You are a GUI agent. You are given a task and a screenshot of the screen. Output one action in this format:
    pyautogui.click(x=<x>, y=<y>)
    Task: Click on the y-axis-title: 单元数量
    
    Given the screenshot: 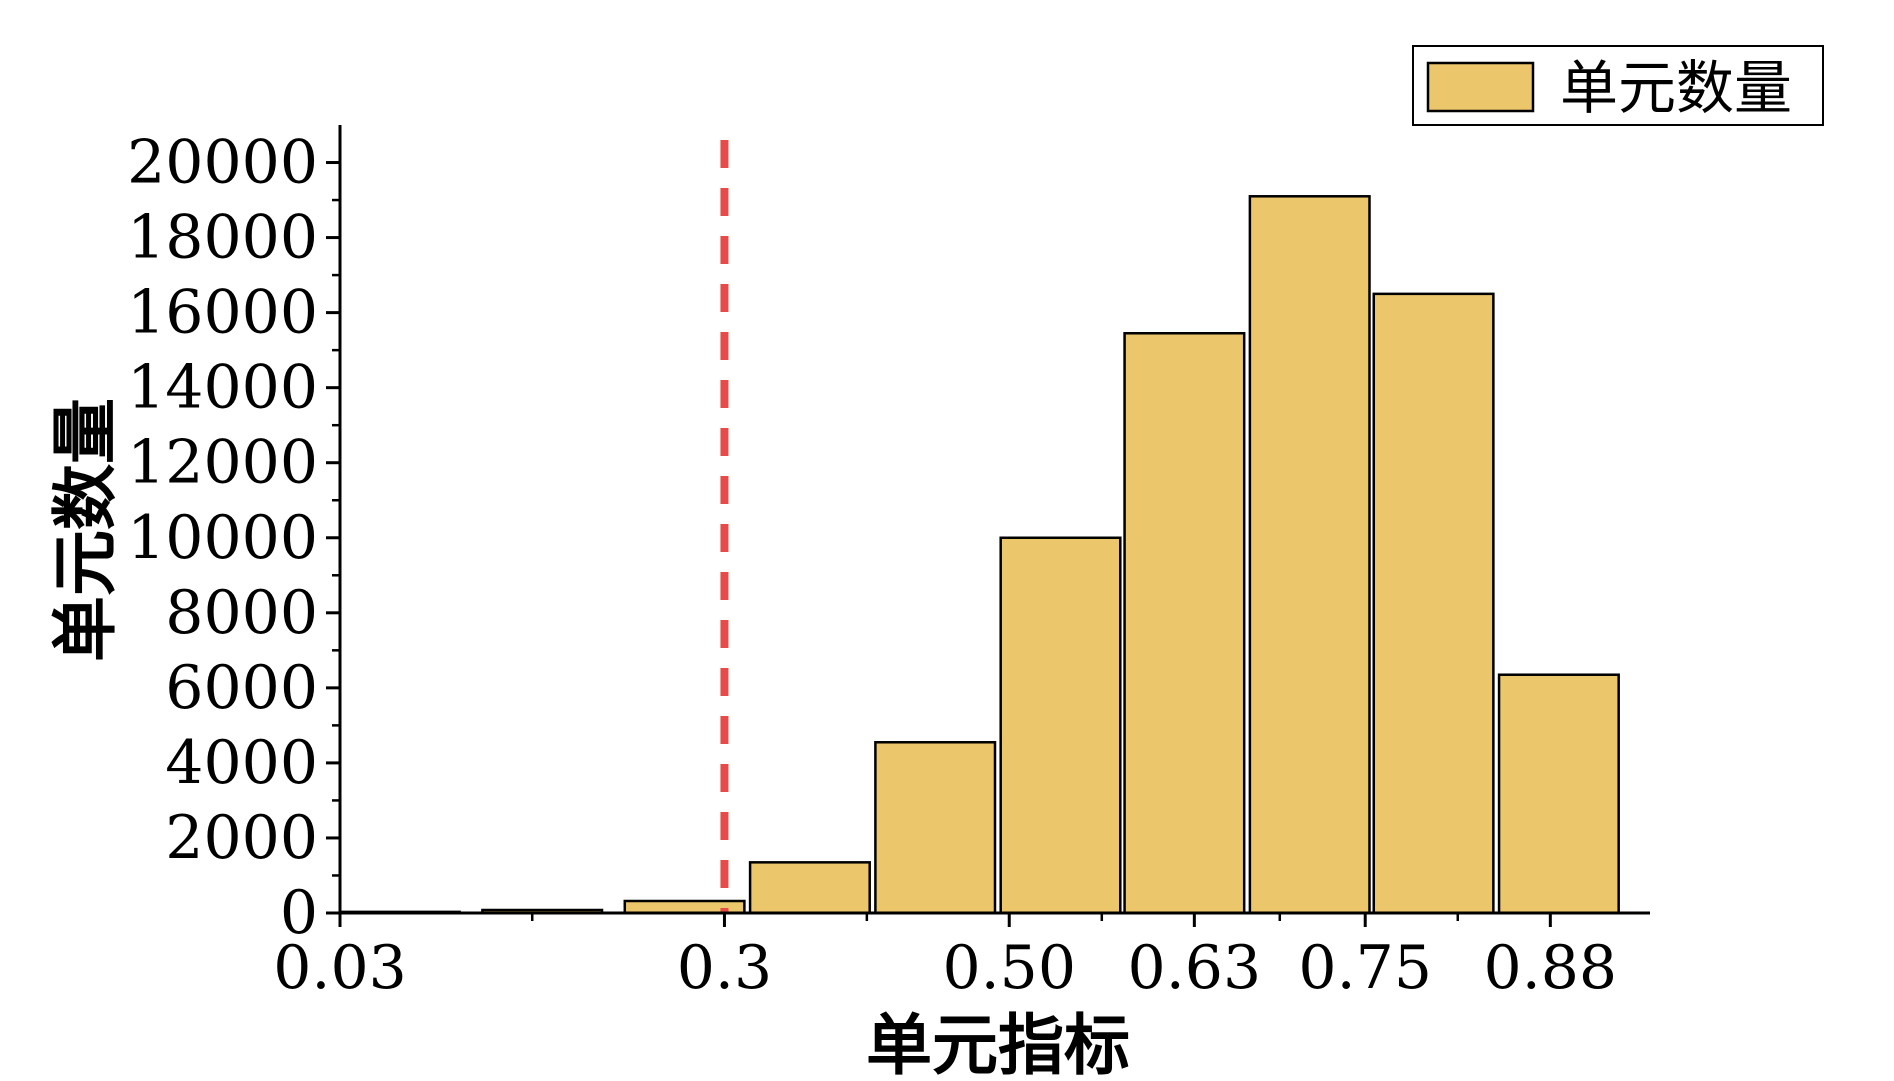 What is the action you would take?
    pyautogui.click(x=85, y=530)
    